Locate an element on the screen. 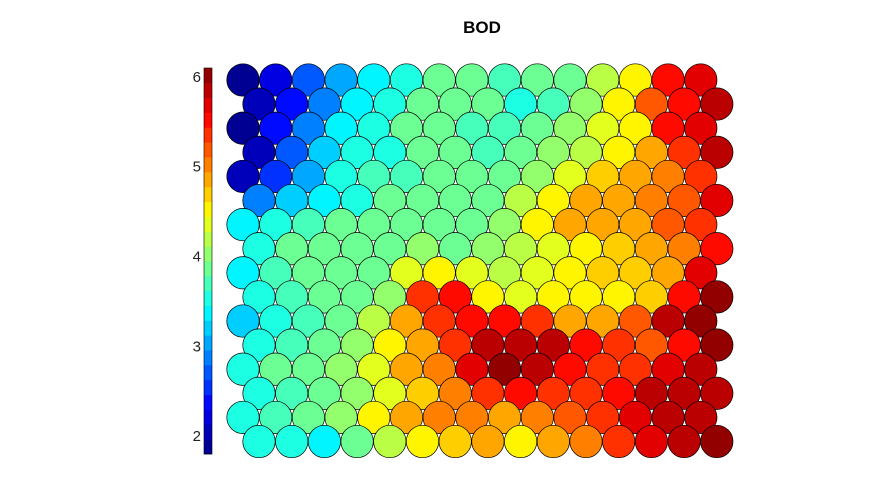  colorbar-frame is located at coordinates (208, 261).